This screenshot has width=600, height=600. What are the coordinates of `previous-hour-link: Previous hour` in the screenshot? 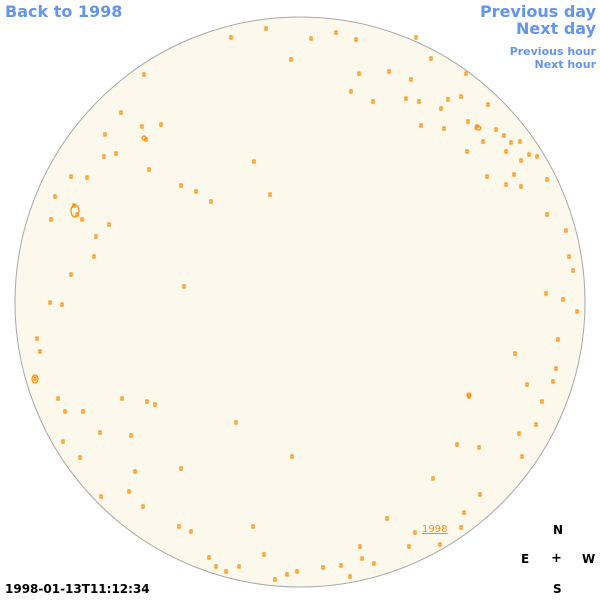 It's located at (552, 51).